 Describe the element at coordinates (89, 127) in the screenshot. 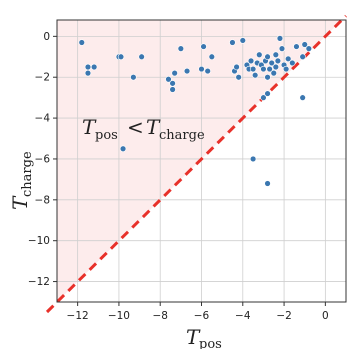

I see `annotation-t1: T` at that location.